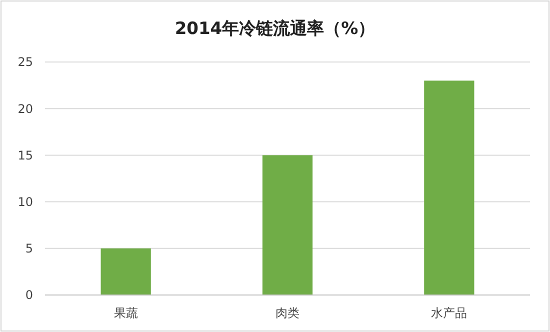 This screenshot has height=332, width=550. I want to click on chart-title: 2014年冷链流通率（%）, so click(275, 29).